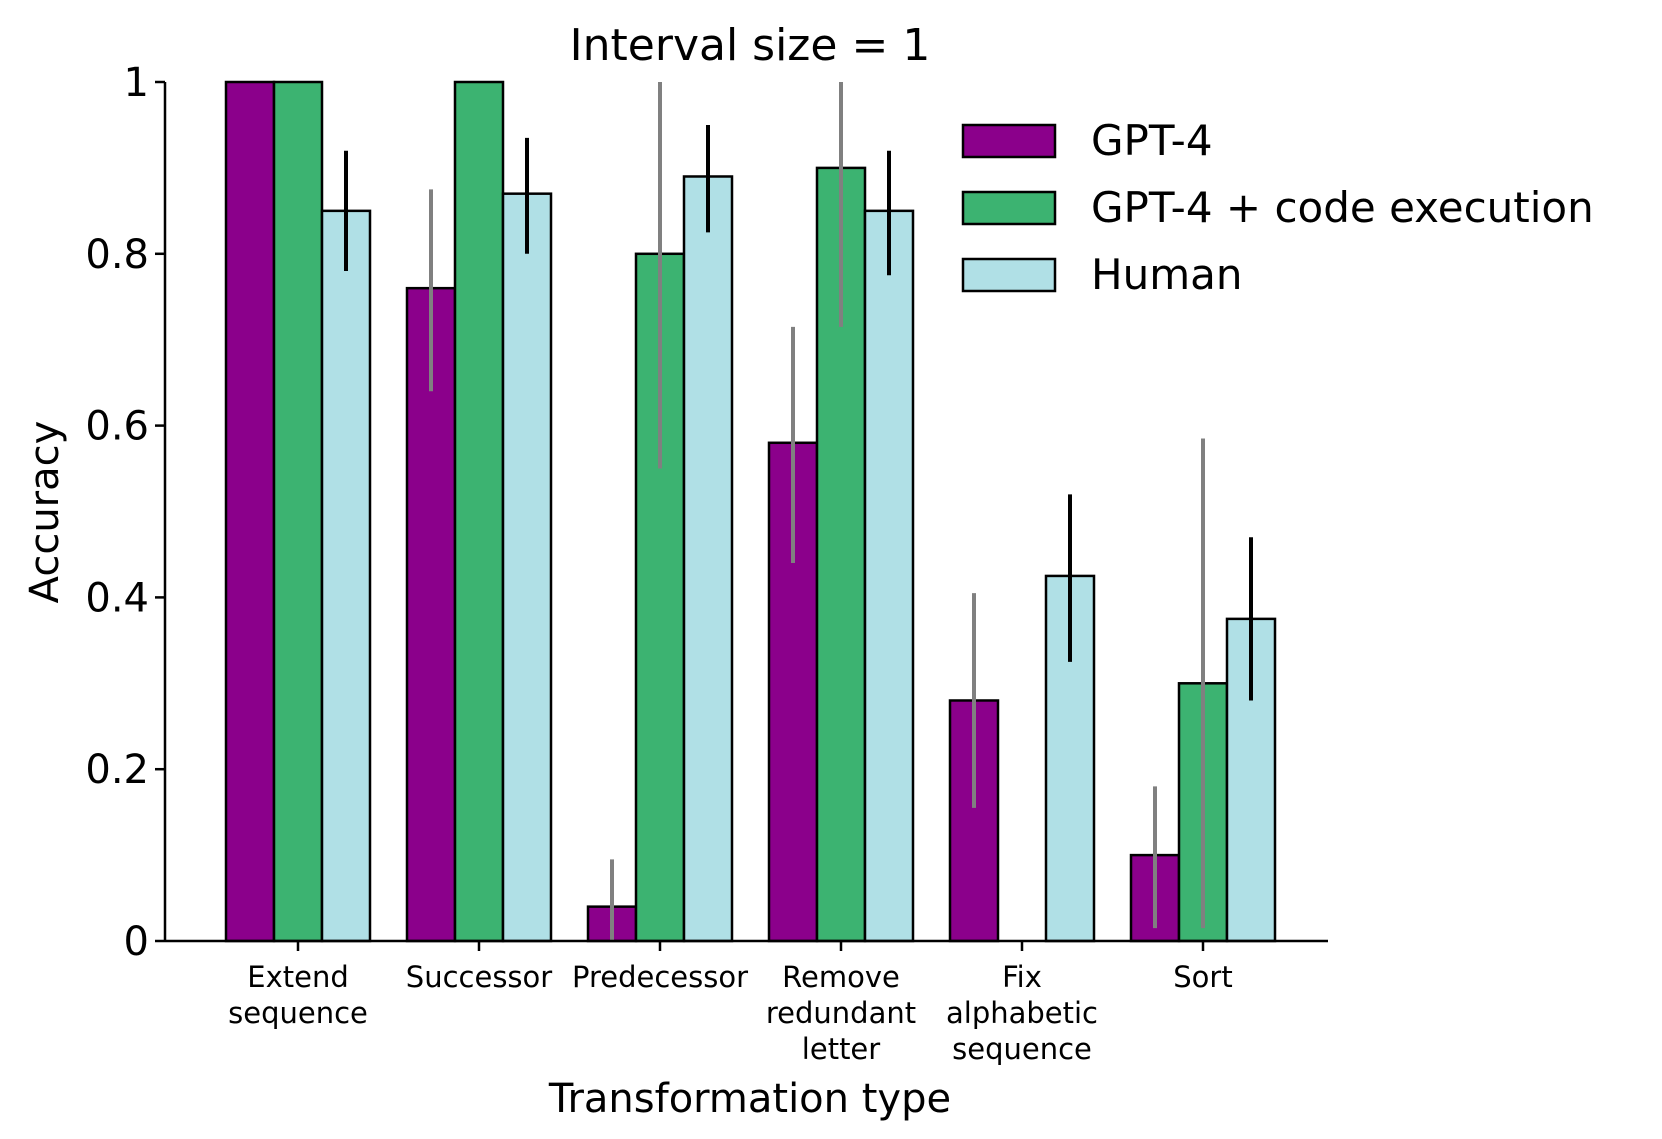  What do you see at coordinates (117, 427) in the screenshot?
I see `y-tick-label: 0.6` at bounding box center [117, 427].